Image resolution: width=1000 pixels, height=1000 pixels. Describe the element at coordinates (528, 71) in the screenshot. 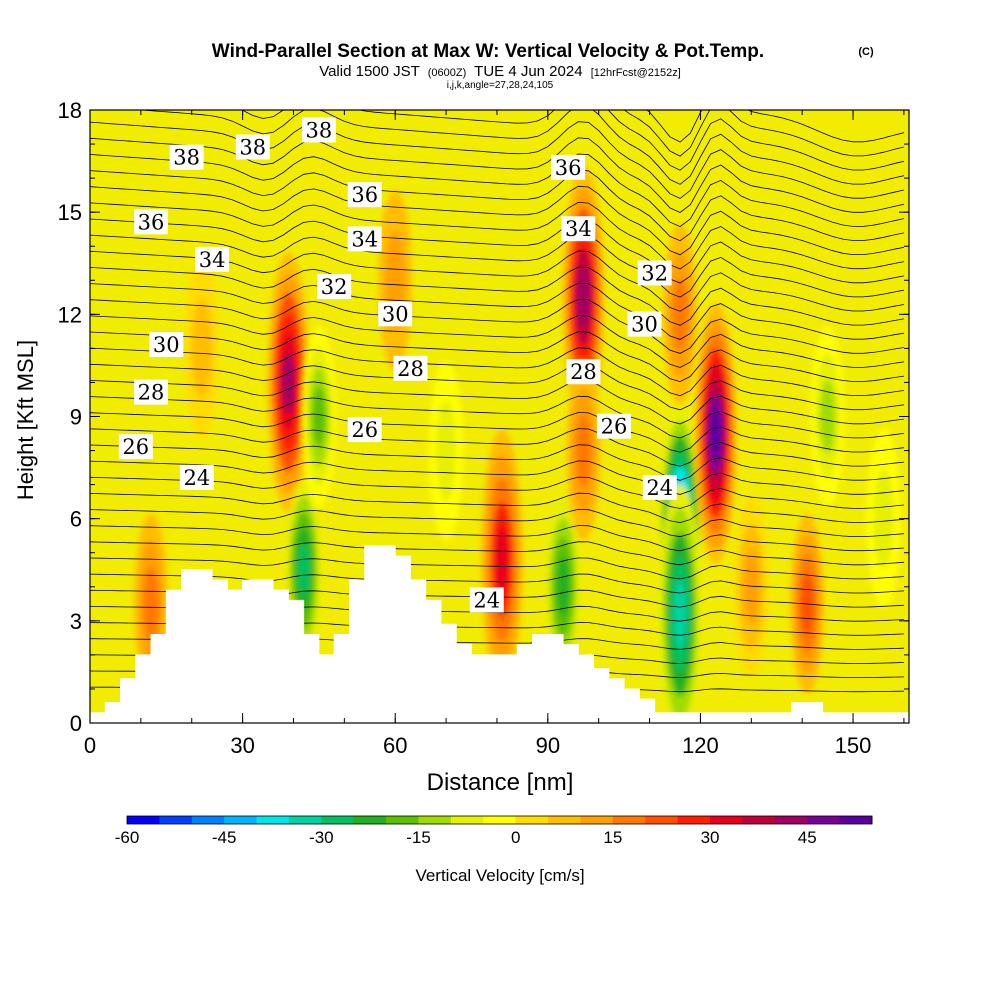

I see `valid-date: TUE 4 Jun 2024` at that location.